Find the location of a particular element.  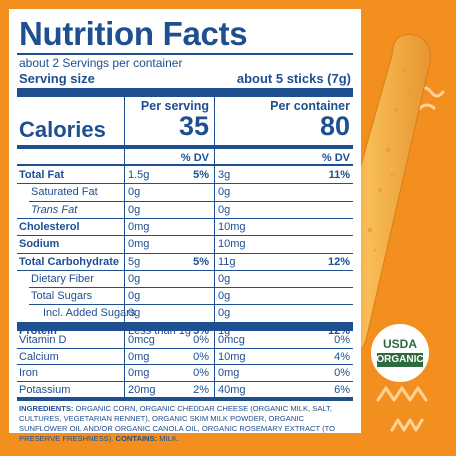

usda-seal-top-text: USDA is located at coordinates (399, 344).